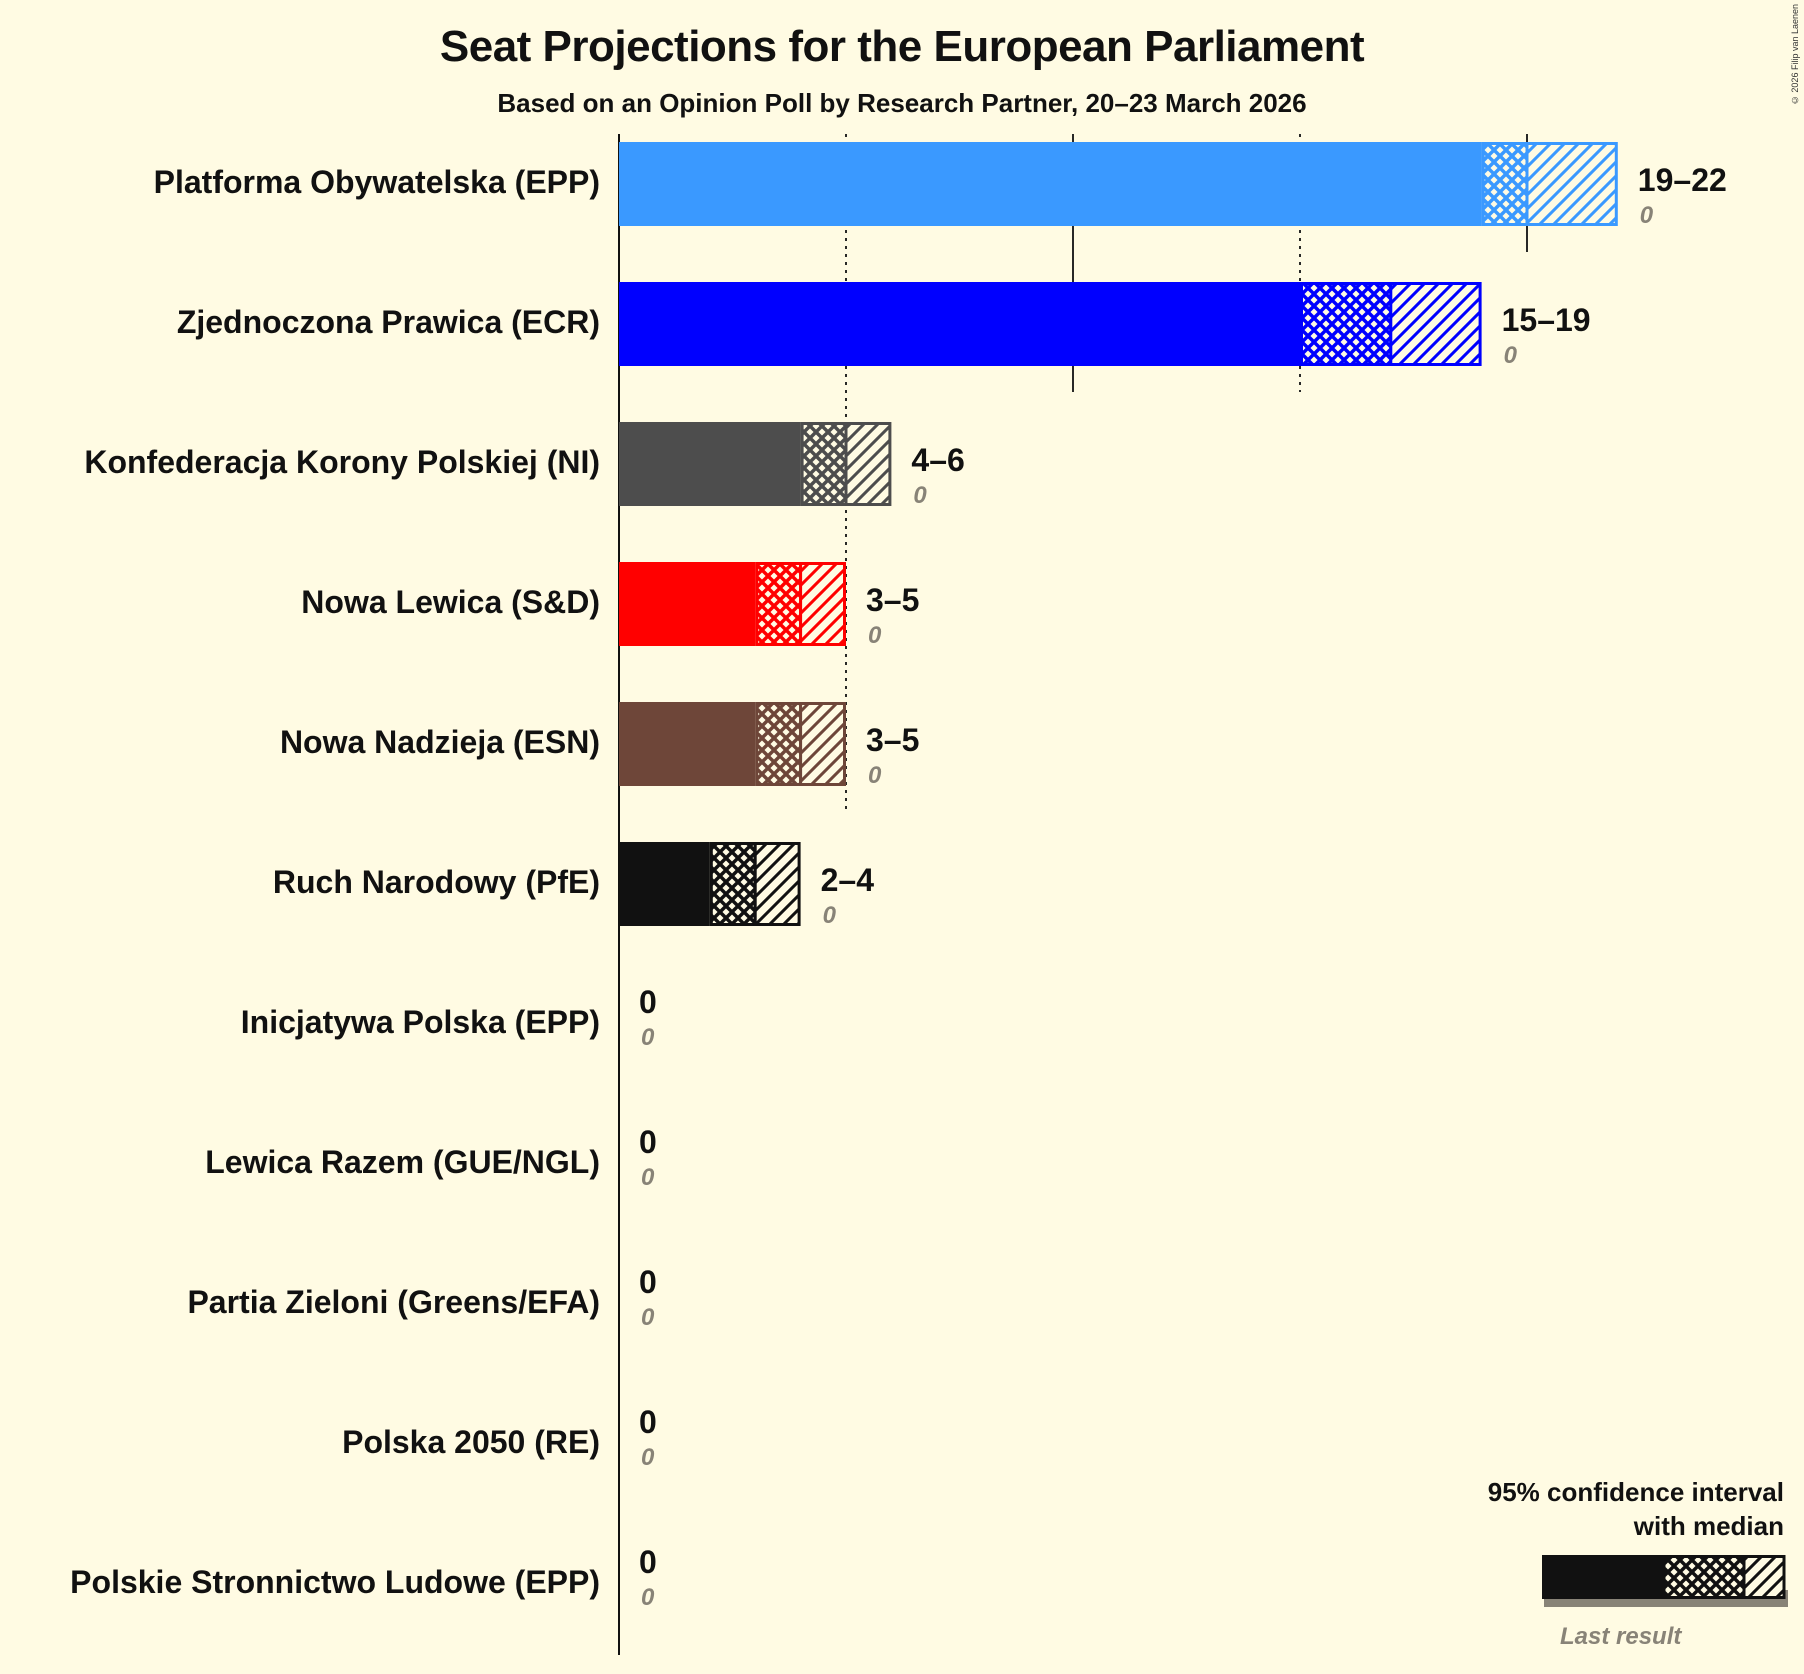 The width and height of the screenshot is (1804, 1674). Describe the element at coordinates (436, 882) in the screenshot. I see `party-label: Ruch Narodowy (PfE)` at that location.